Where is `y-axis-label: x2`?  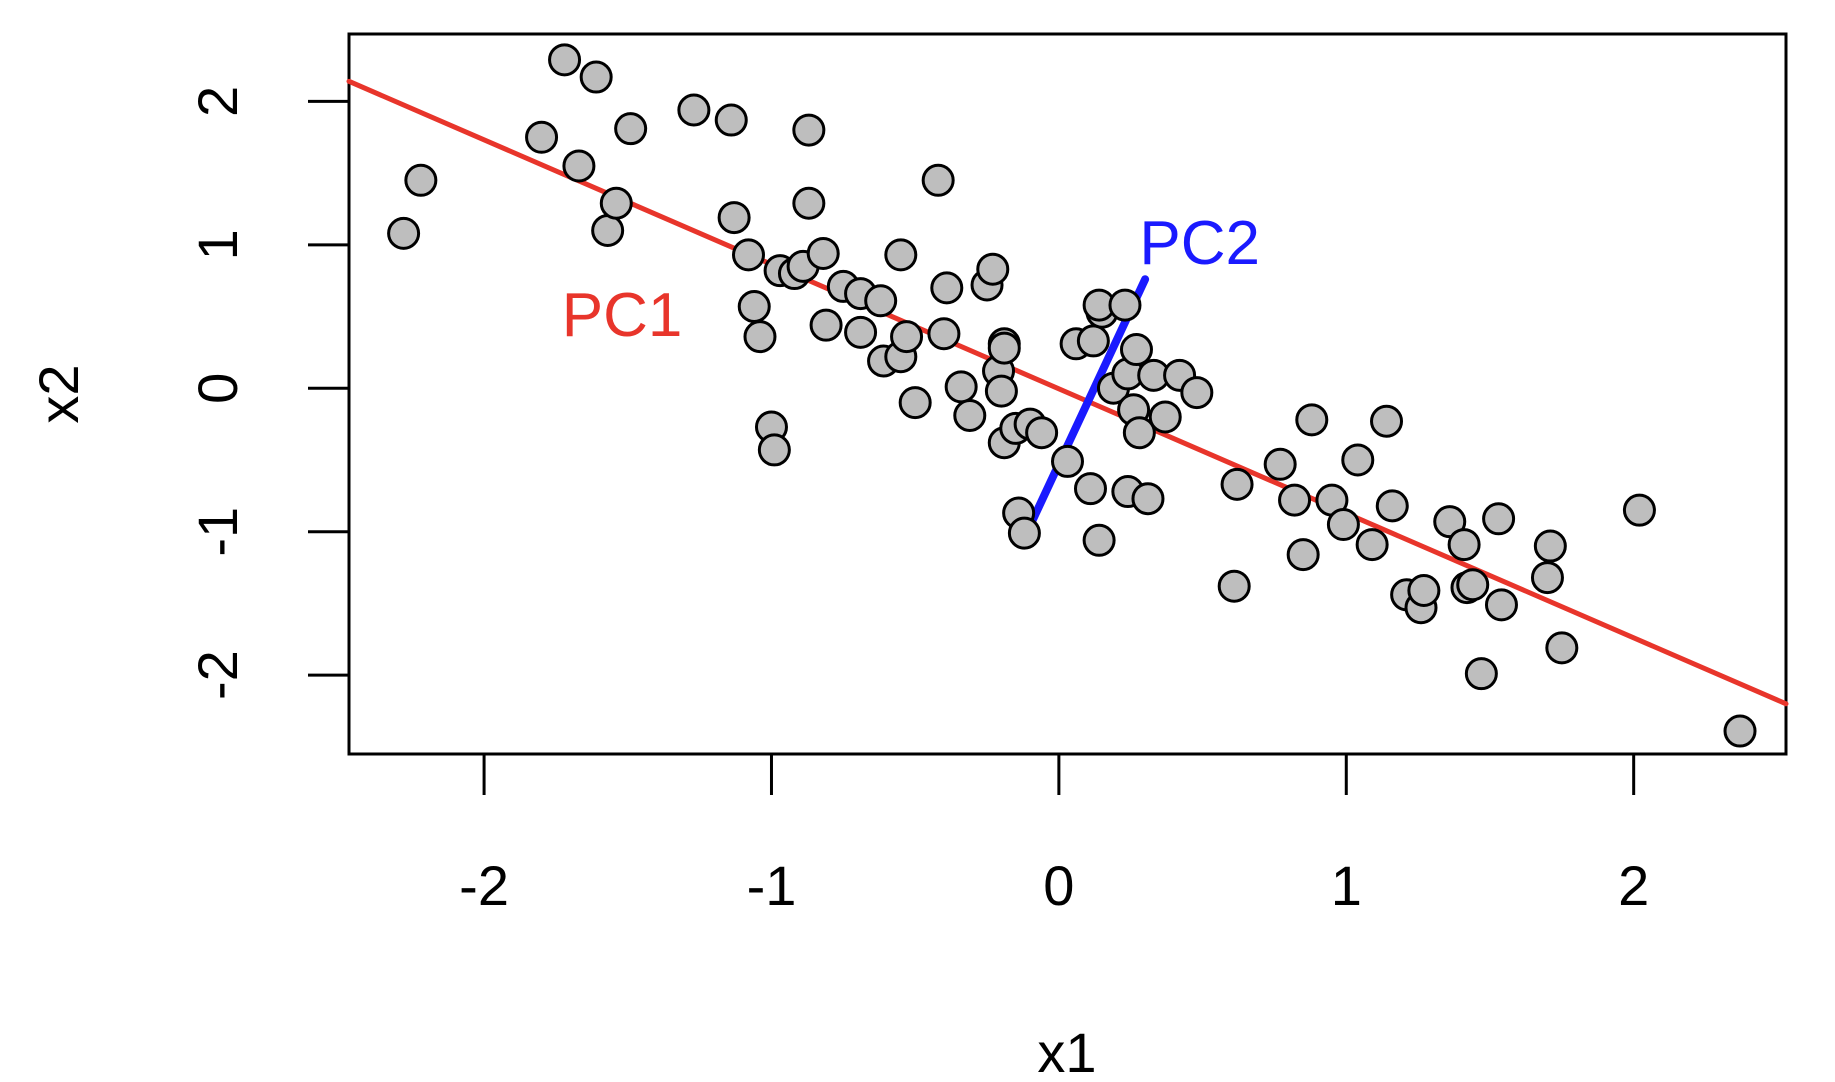
y-axis-label: x2 is located at coordinates (58, 393).